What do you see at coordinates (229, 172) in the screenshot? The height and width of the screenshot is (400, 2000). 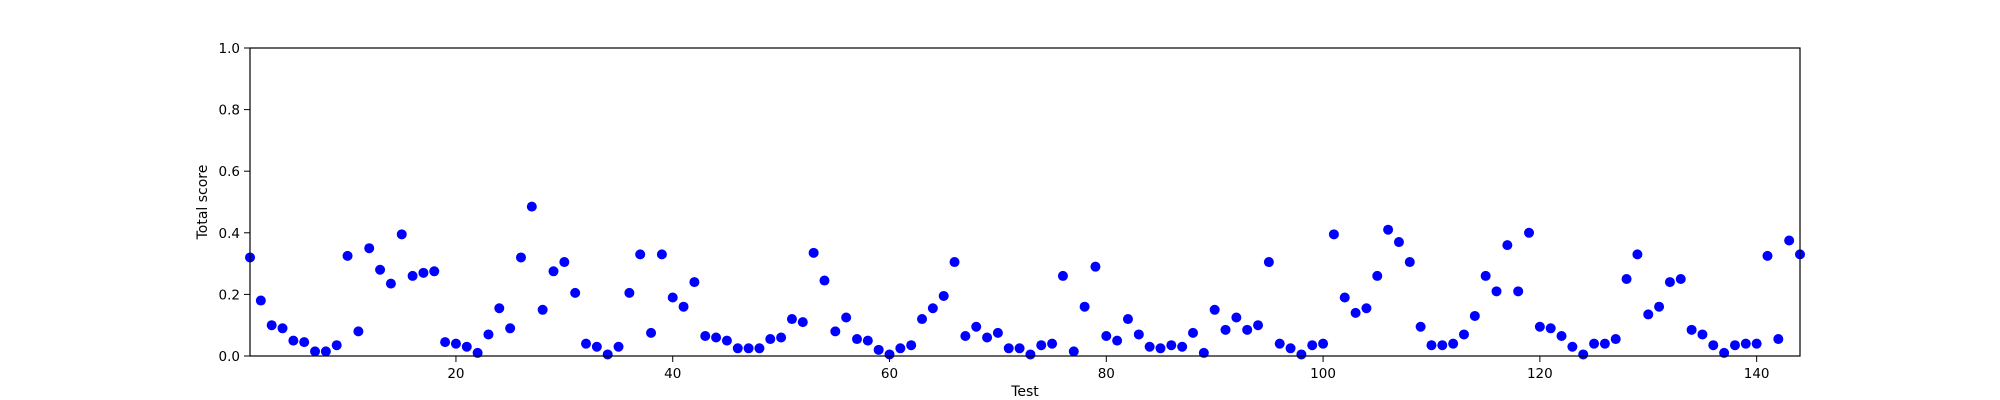 I see `y-tick-label: 0.6` at bounding box center [229, 172].